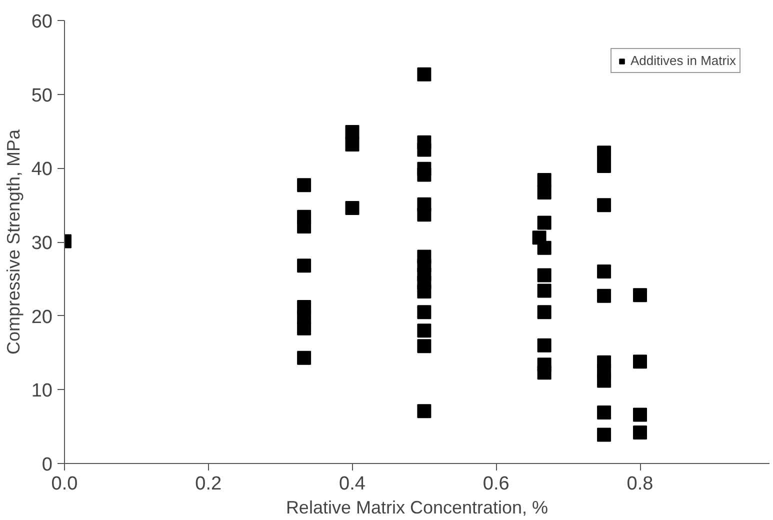 This screenshot has width=773, height=520. Describe the element at coordinates (640, 484) in the screenshot. I see `x-tick-label: 0.8` at that location.